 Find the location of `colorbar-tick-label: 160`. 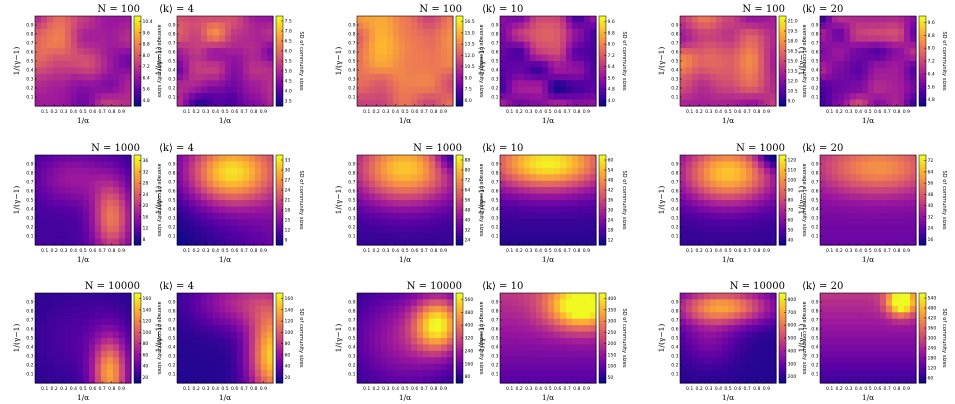

colorbar-tick-label: 160 is located at coordinates (289, 299).